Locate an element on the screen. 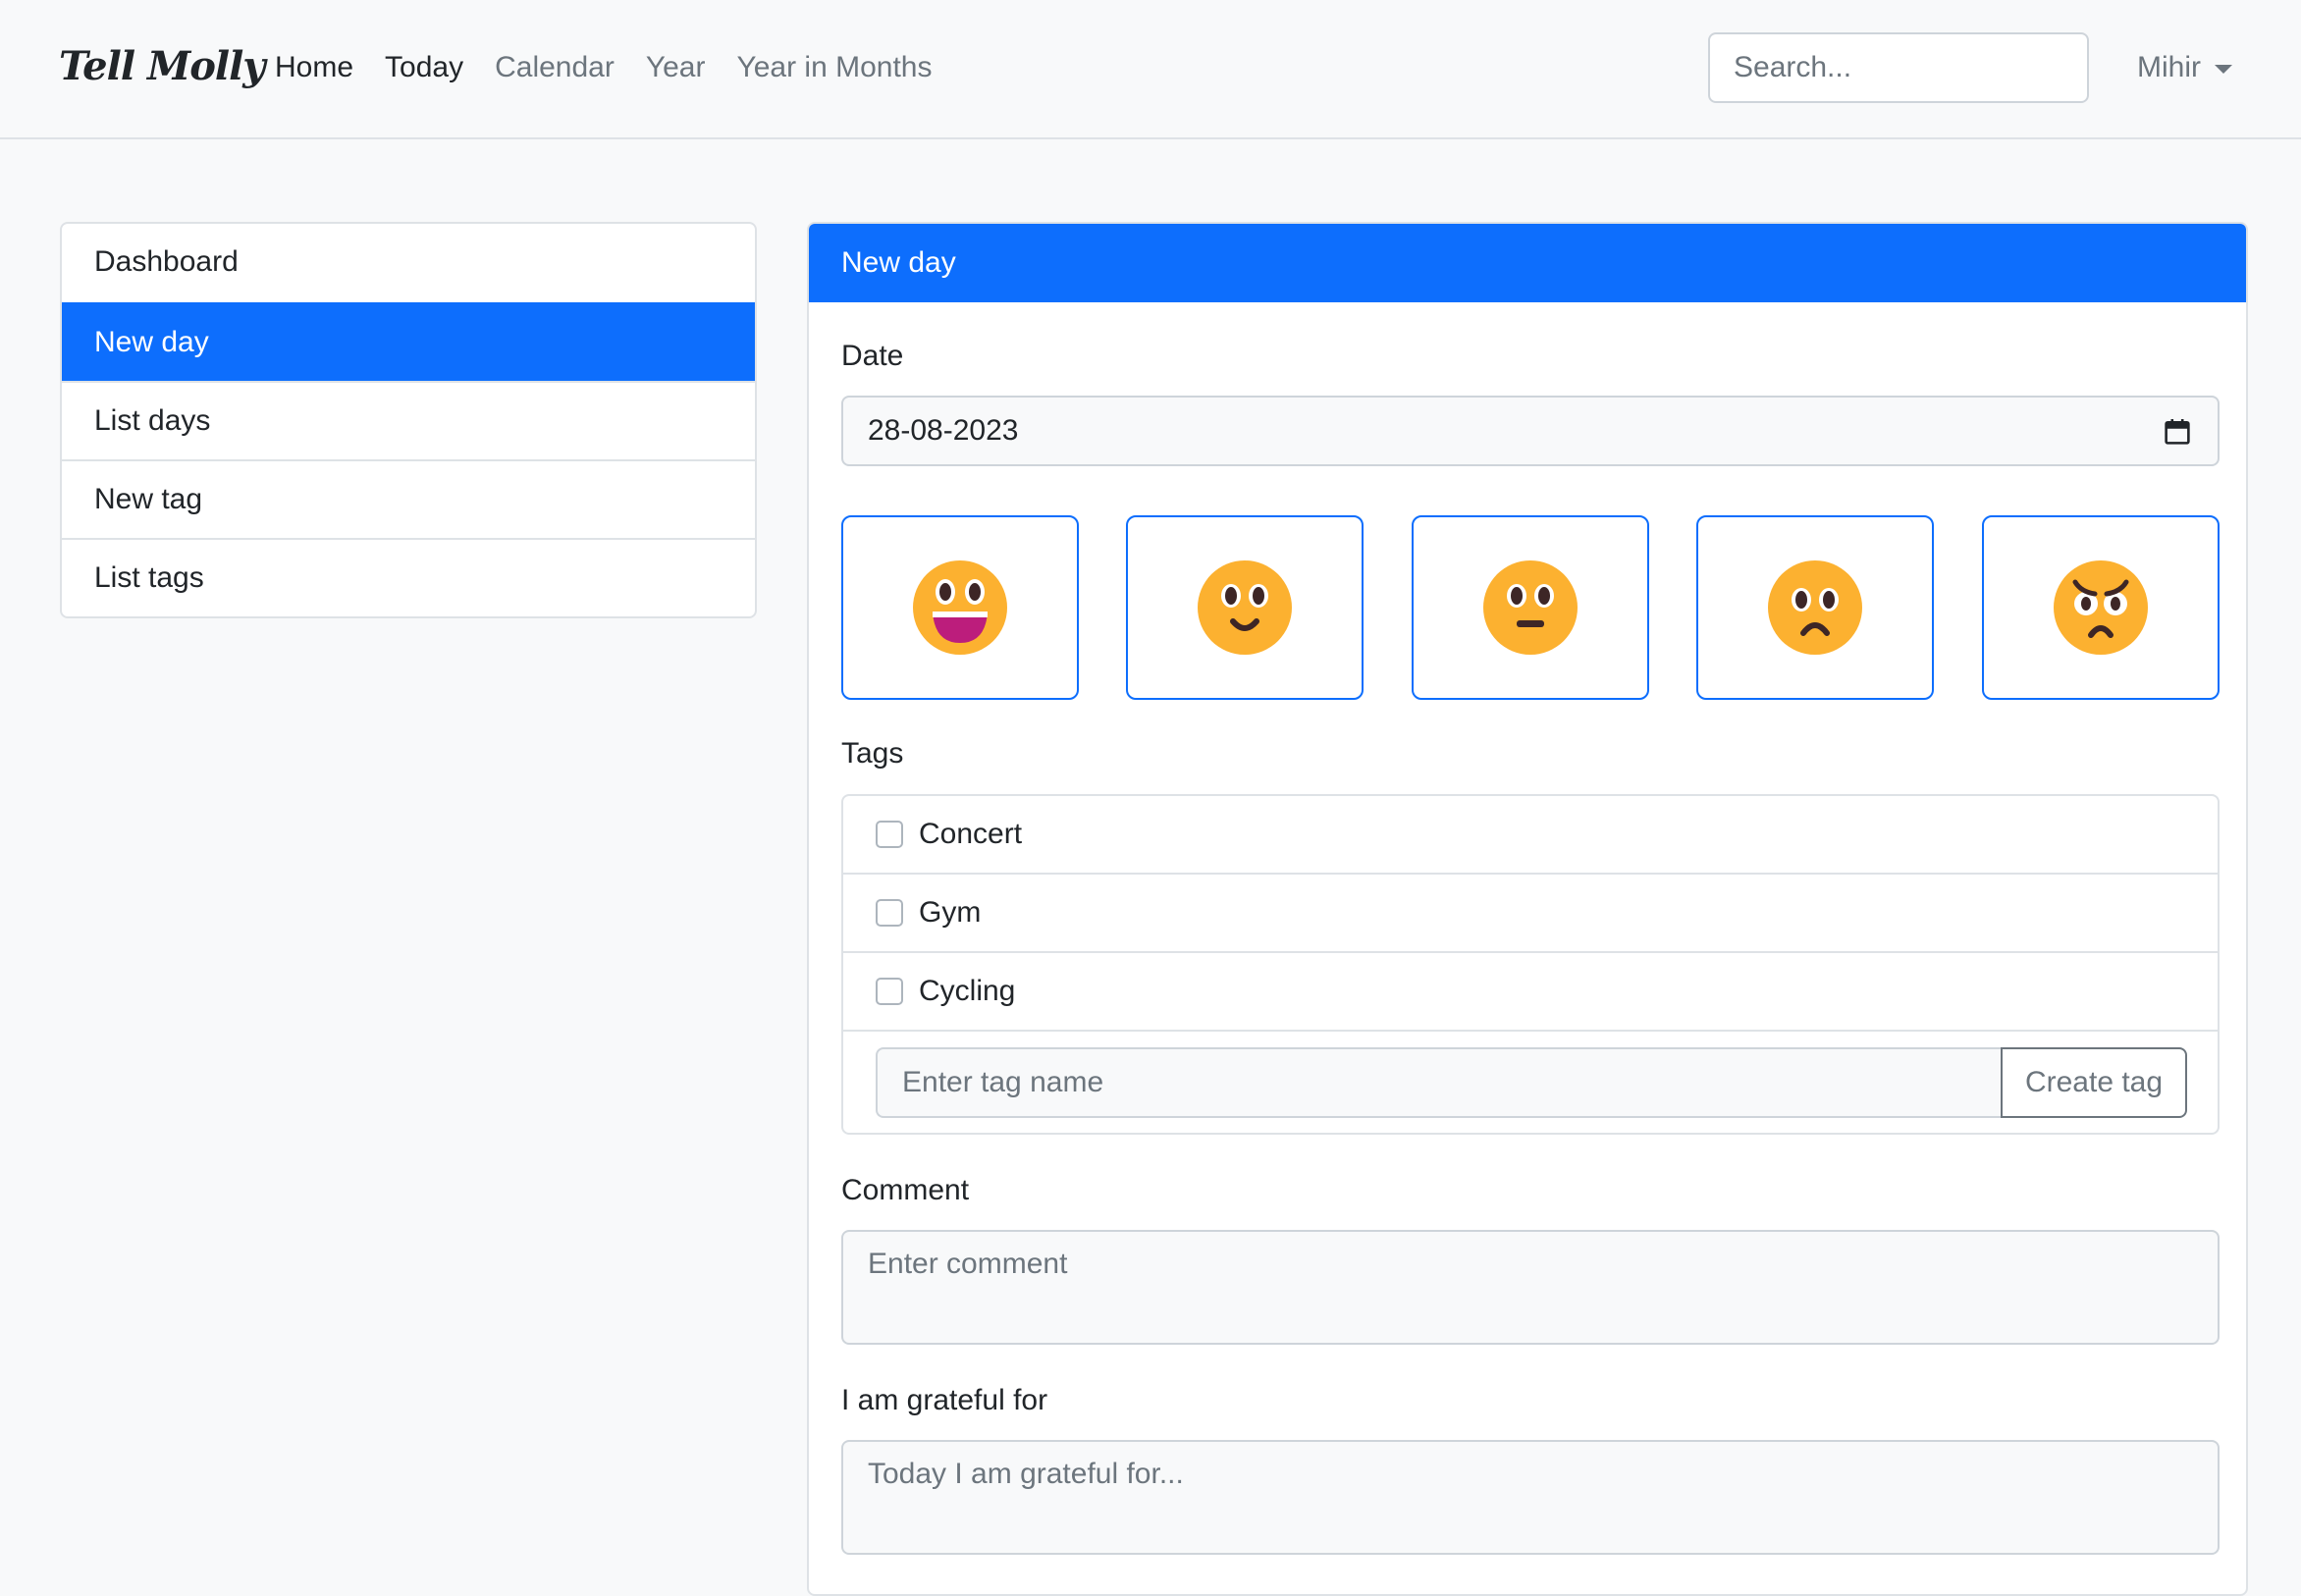 The height and width of the screenshot is (1596, 2301). grateful-label: I am grateful for is located at coordinates (944, 1400).